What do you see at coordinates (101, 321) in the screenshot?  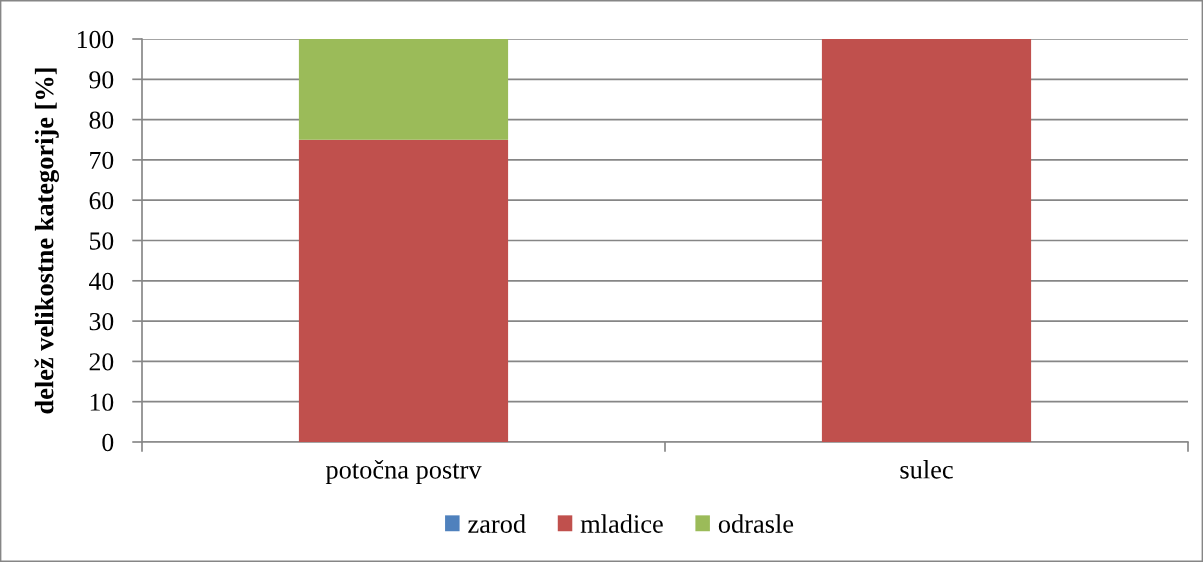 I see `y-tick-label: 30` at bounding box center [101, 321].